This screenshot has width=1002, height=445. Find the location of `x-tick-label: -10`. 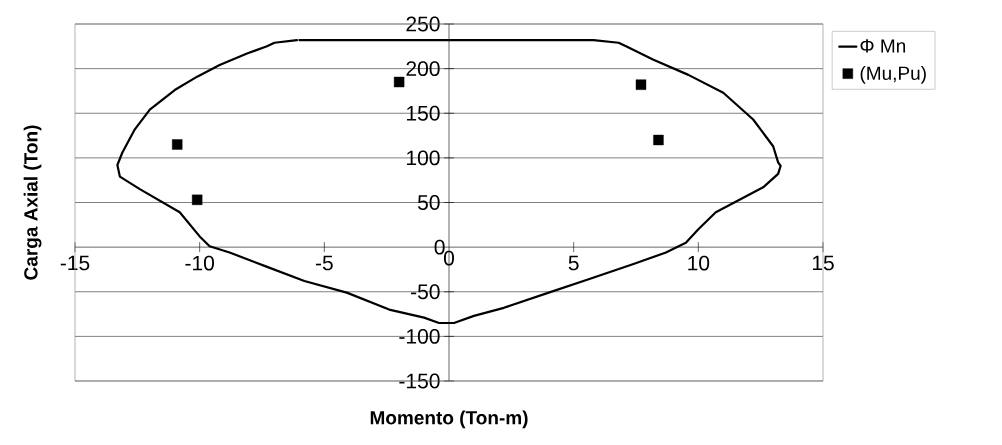

x-tick-label: -10 is located at coordinates (200, 263).